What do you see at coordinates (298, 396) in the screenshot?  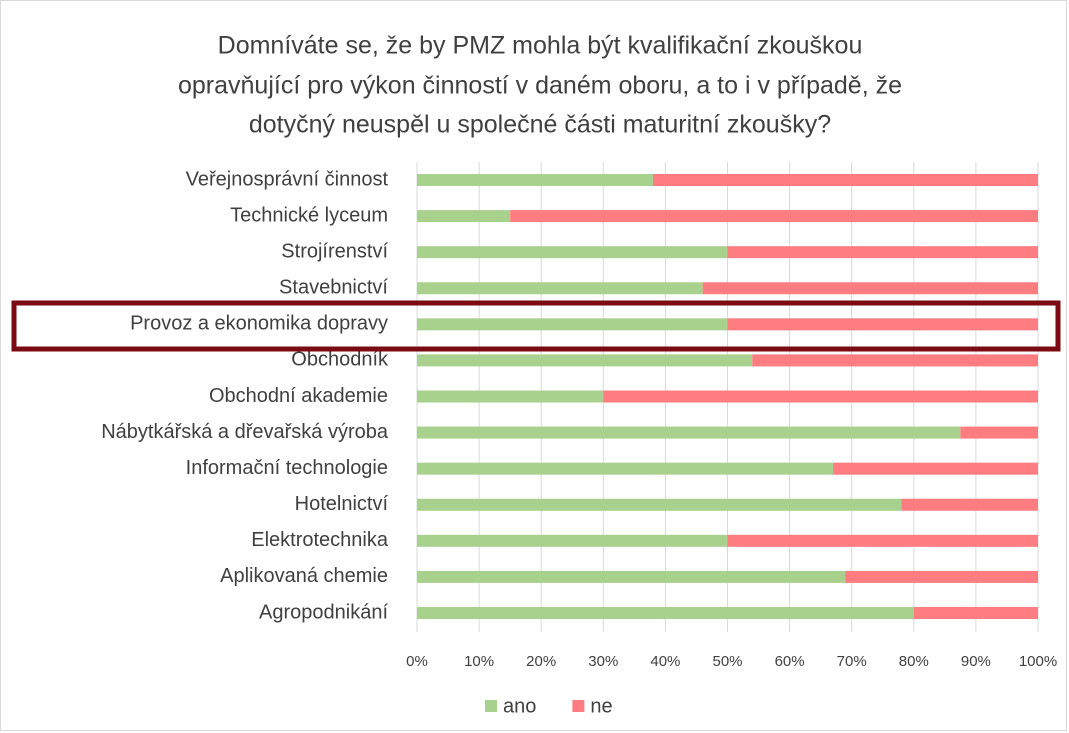 I see `y-tick-label: Obchodní akademie` at bounding box center [298, 396].